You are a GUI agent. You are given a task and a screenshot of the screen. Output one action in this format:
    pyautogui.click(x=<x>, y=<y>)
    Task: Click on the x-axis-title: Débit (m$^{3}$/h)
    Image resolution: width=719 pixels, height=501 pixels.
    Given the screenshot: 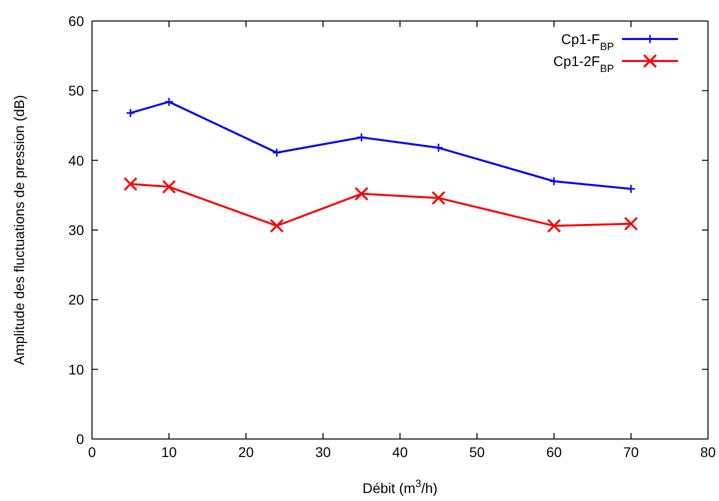 What is the action you would take?
    pyautogui.click(x=400, y=487)
    